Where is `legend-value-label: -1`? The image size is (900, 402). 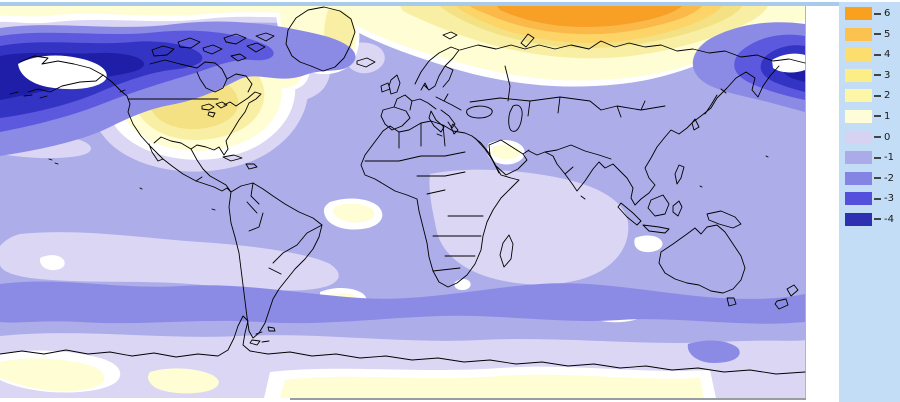 legend-value-label: -1 is located at coordinates (889, 158).